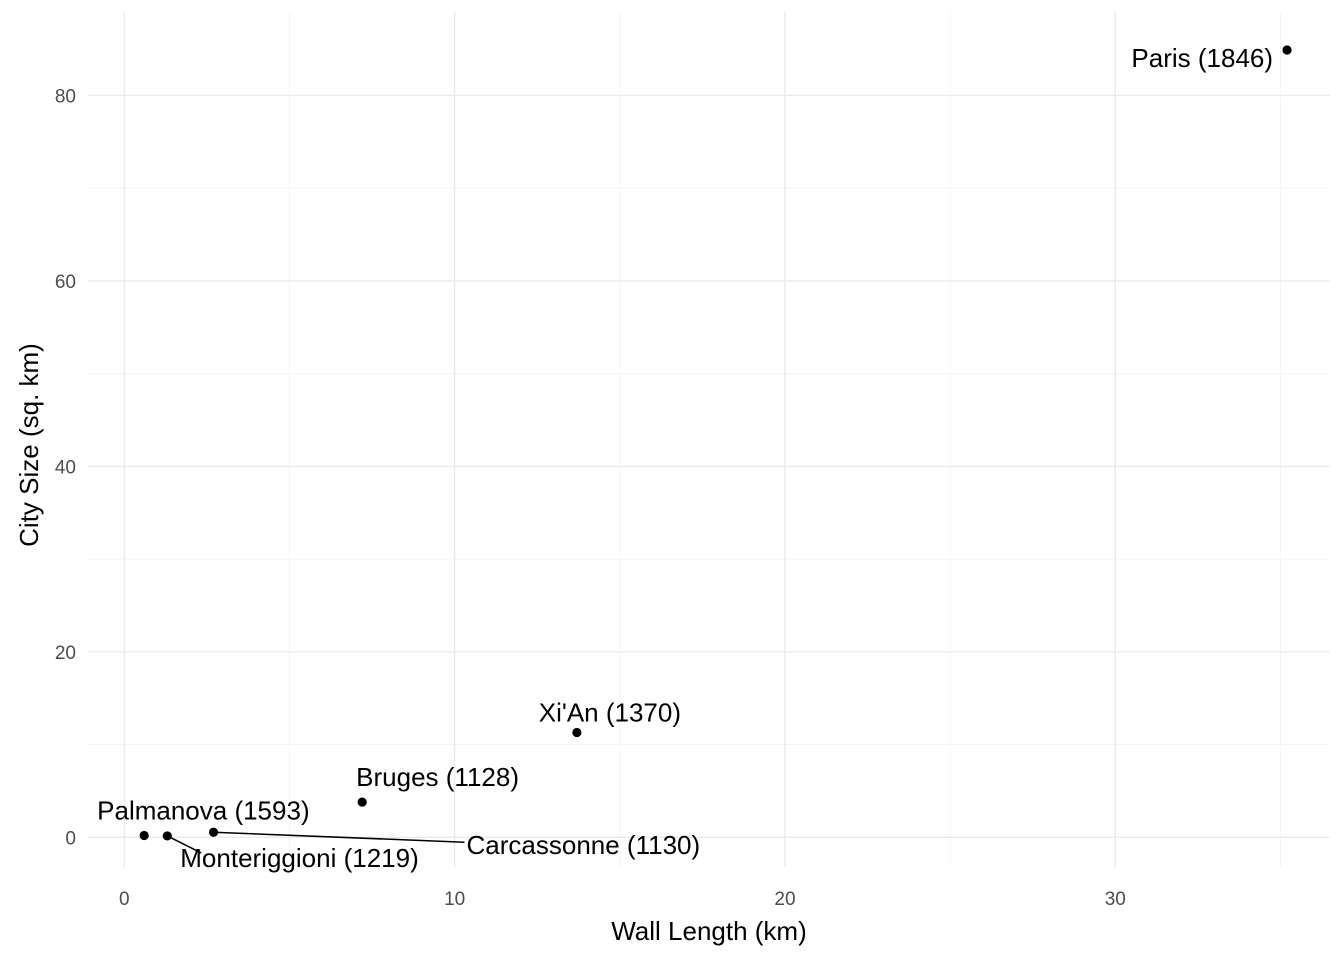 The image size is (1344, 960). What do you see at coordinates (124, 899) in the screenshot?
I see `x-tick-label: 0` at bounding box center [124, 899].